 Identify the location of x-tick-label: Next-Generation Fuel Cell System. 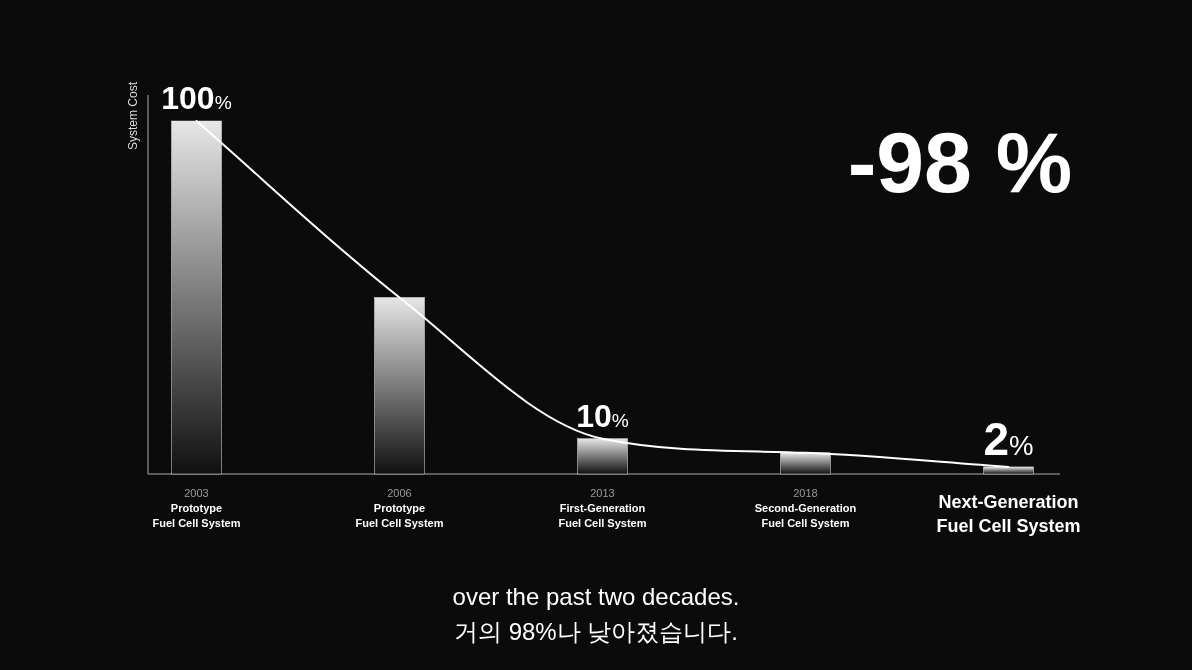
(1008, 514).